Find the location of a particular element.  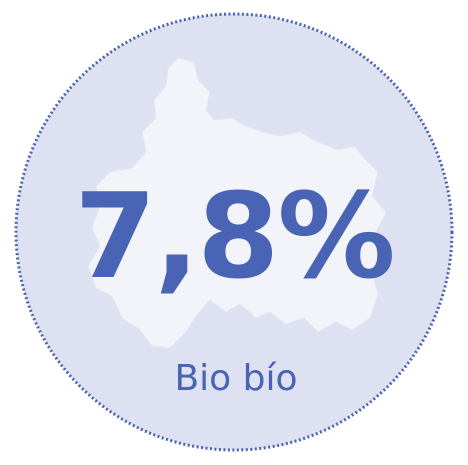

region-name: Bio bío is located at coordinates (235, 378).